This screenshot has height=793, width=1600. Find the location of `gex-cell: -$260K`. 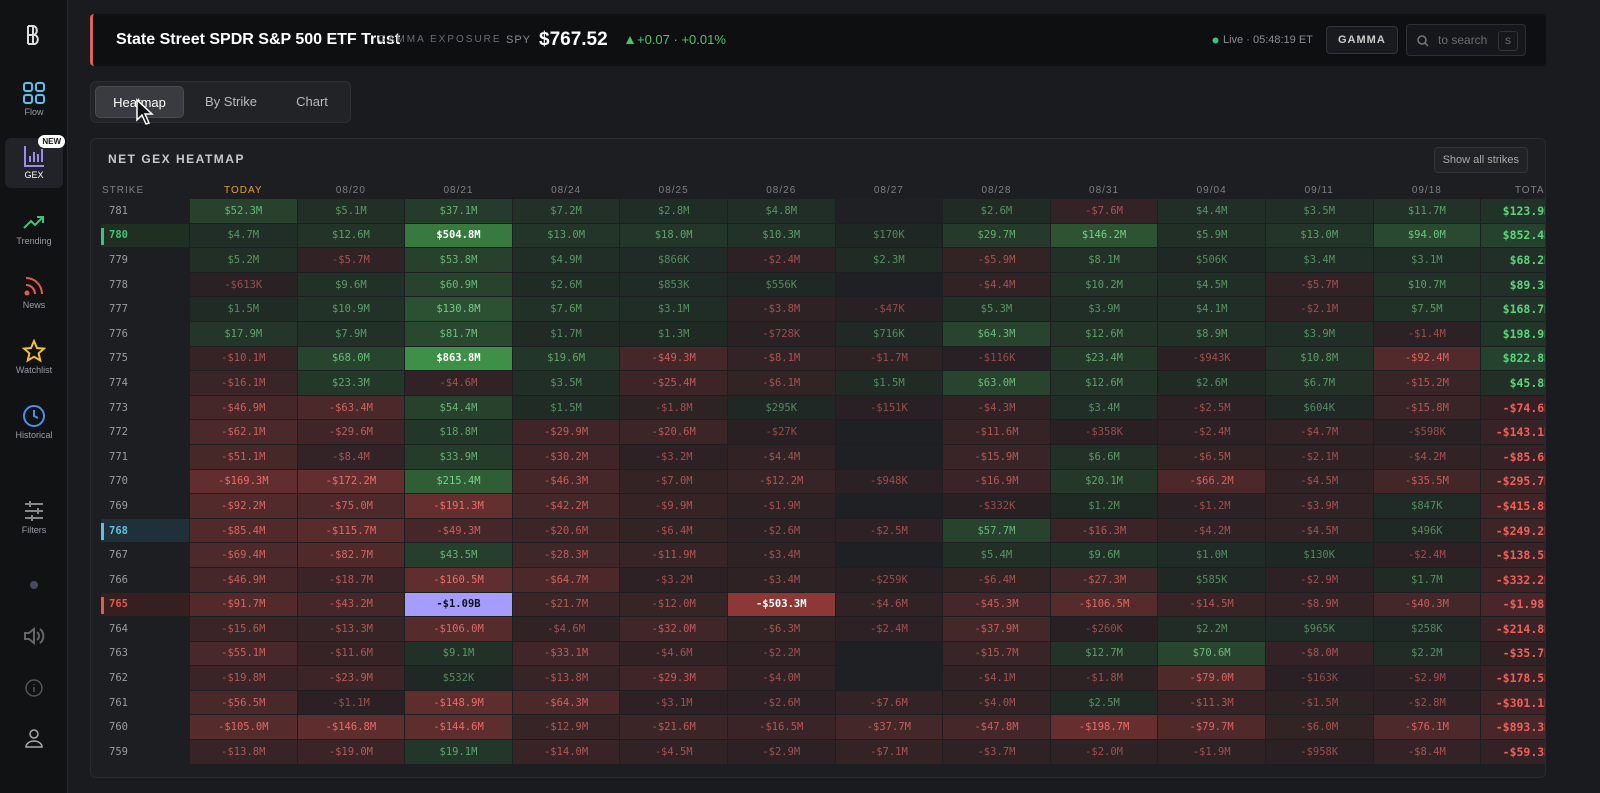

gex-cell: -$260K is located at coordinates (1104, 629).